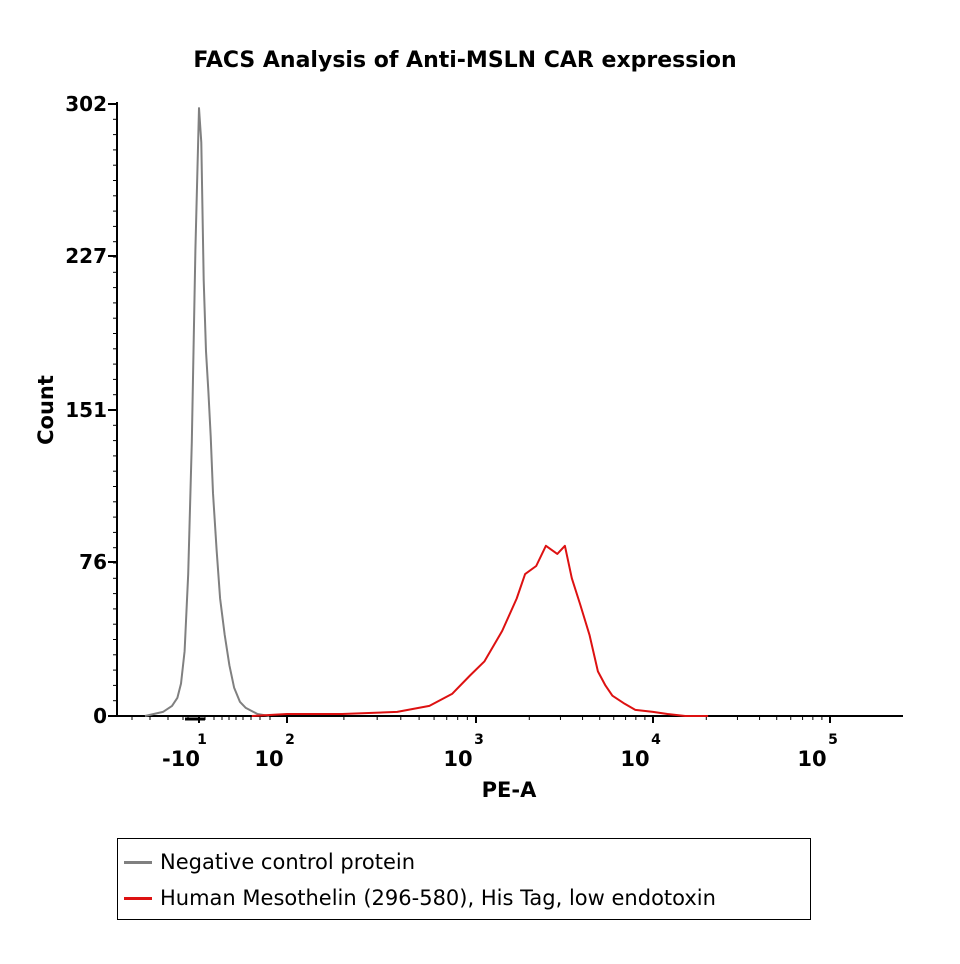  Describe the element at coordinates (138, 862) in the screenshot. I see `legend-swatch-gray-line` at that location.